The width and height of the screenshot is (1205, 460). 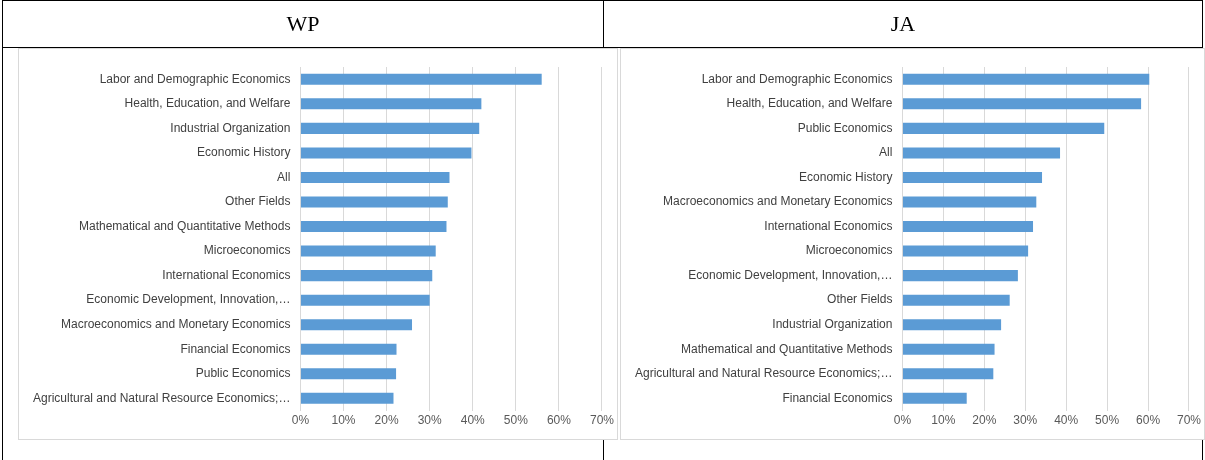 What do you see at coordinates (903, 24) in the screenshot?
I see `chart-title: JA` at bounding box center [903, 24].